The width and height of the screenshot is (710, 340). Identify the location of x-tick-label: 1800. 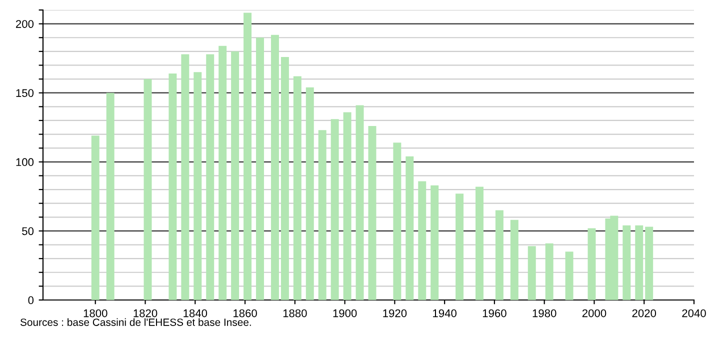
(96, 313).